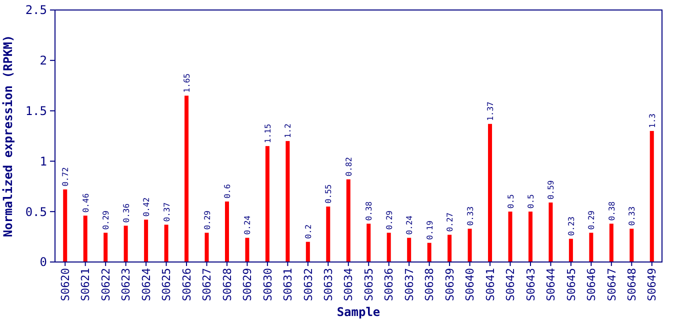 This screenshot has height=320, width=690. Describe the element at coordinates (126, 285) in the screenshot. I see `x-tick-label: S0623` at that location.